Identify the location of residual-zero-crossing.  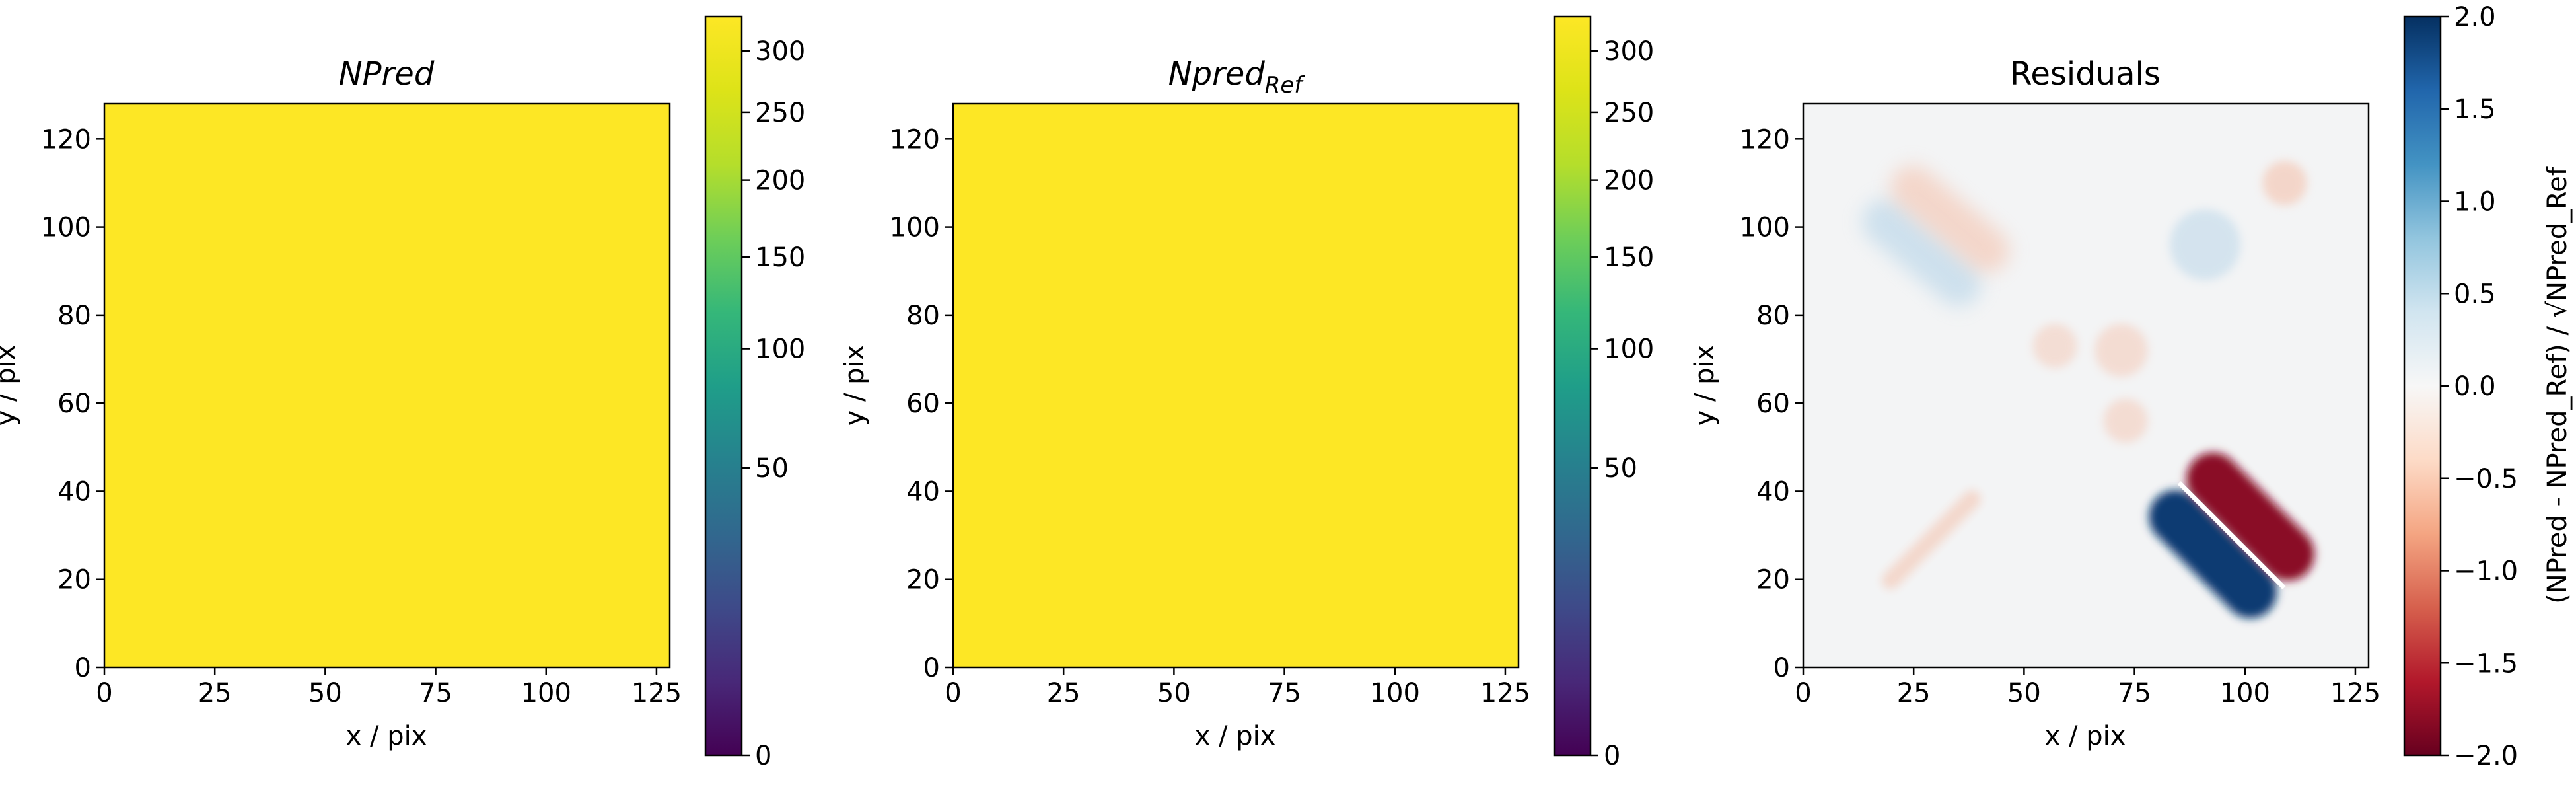
(2231, 535).